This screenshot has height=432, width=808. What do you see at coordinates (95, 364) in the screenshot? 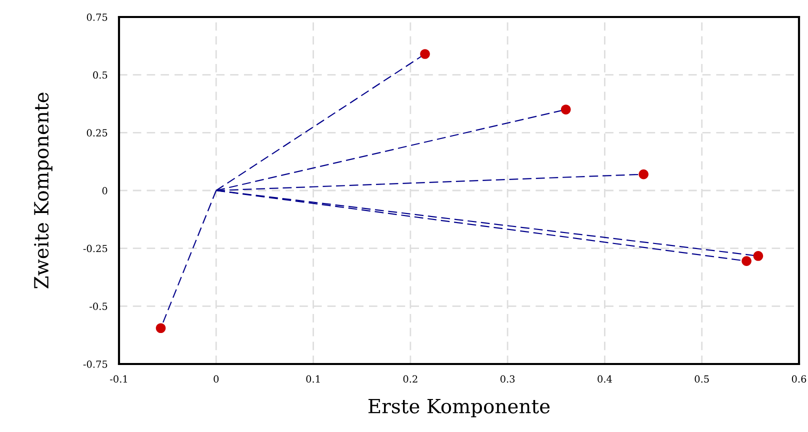
I see `y-tick-label: -0.75` at bounding box center [95, 364].